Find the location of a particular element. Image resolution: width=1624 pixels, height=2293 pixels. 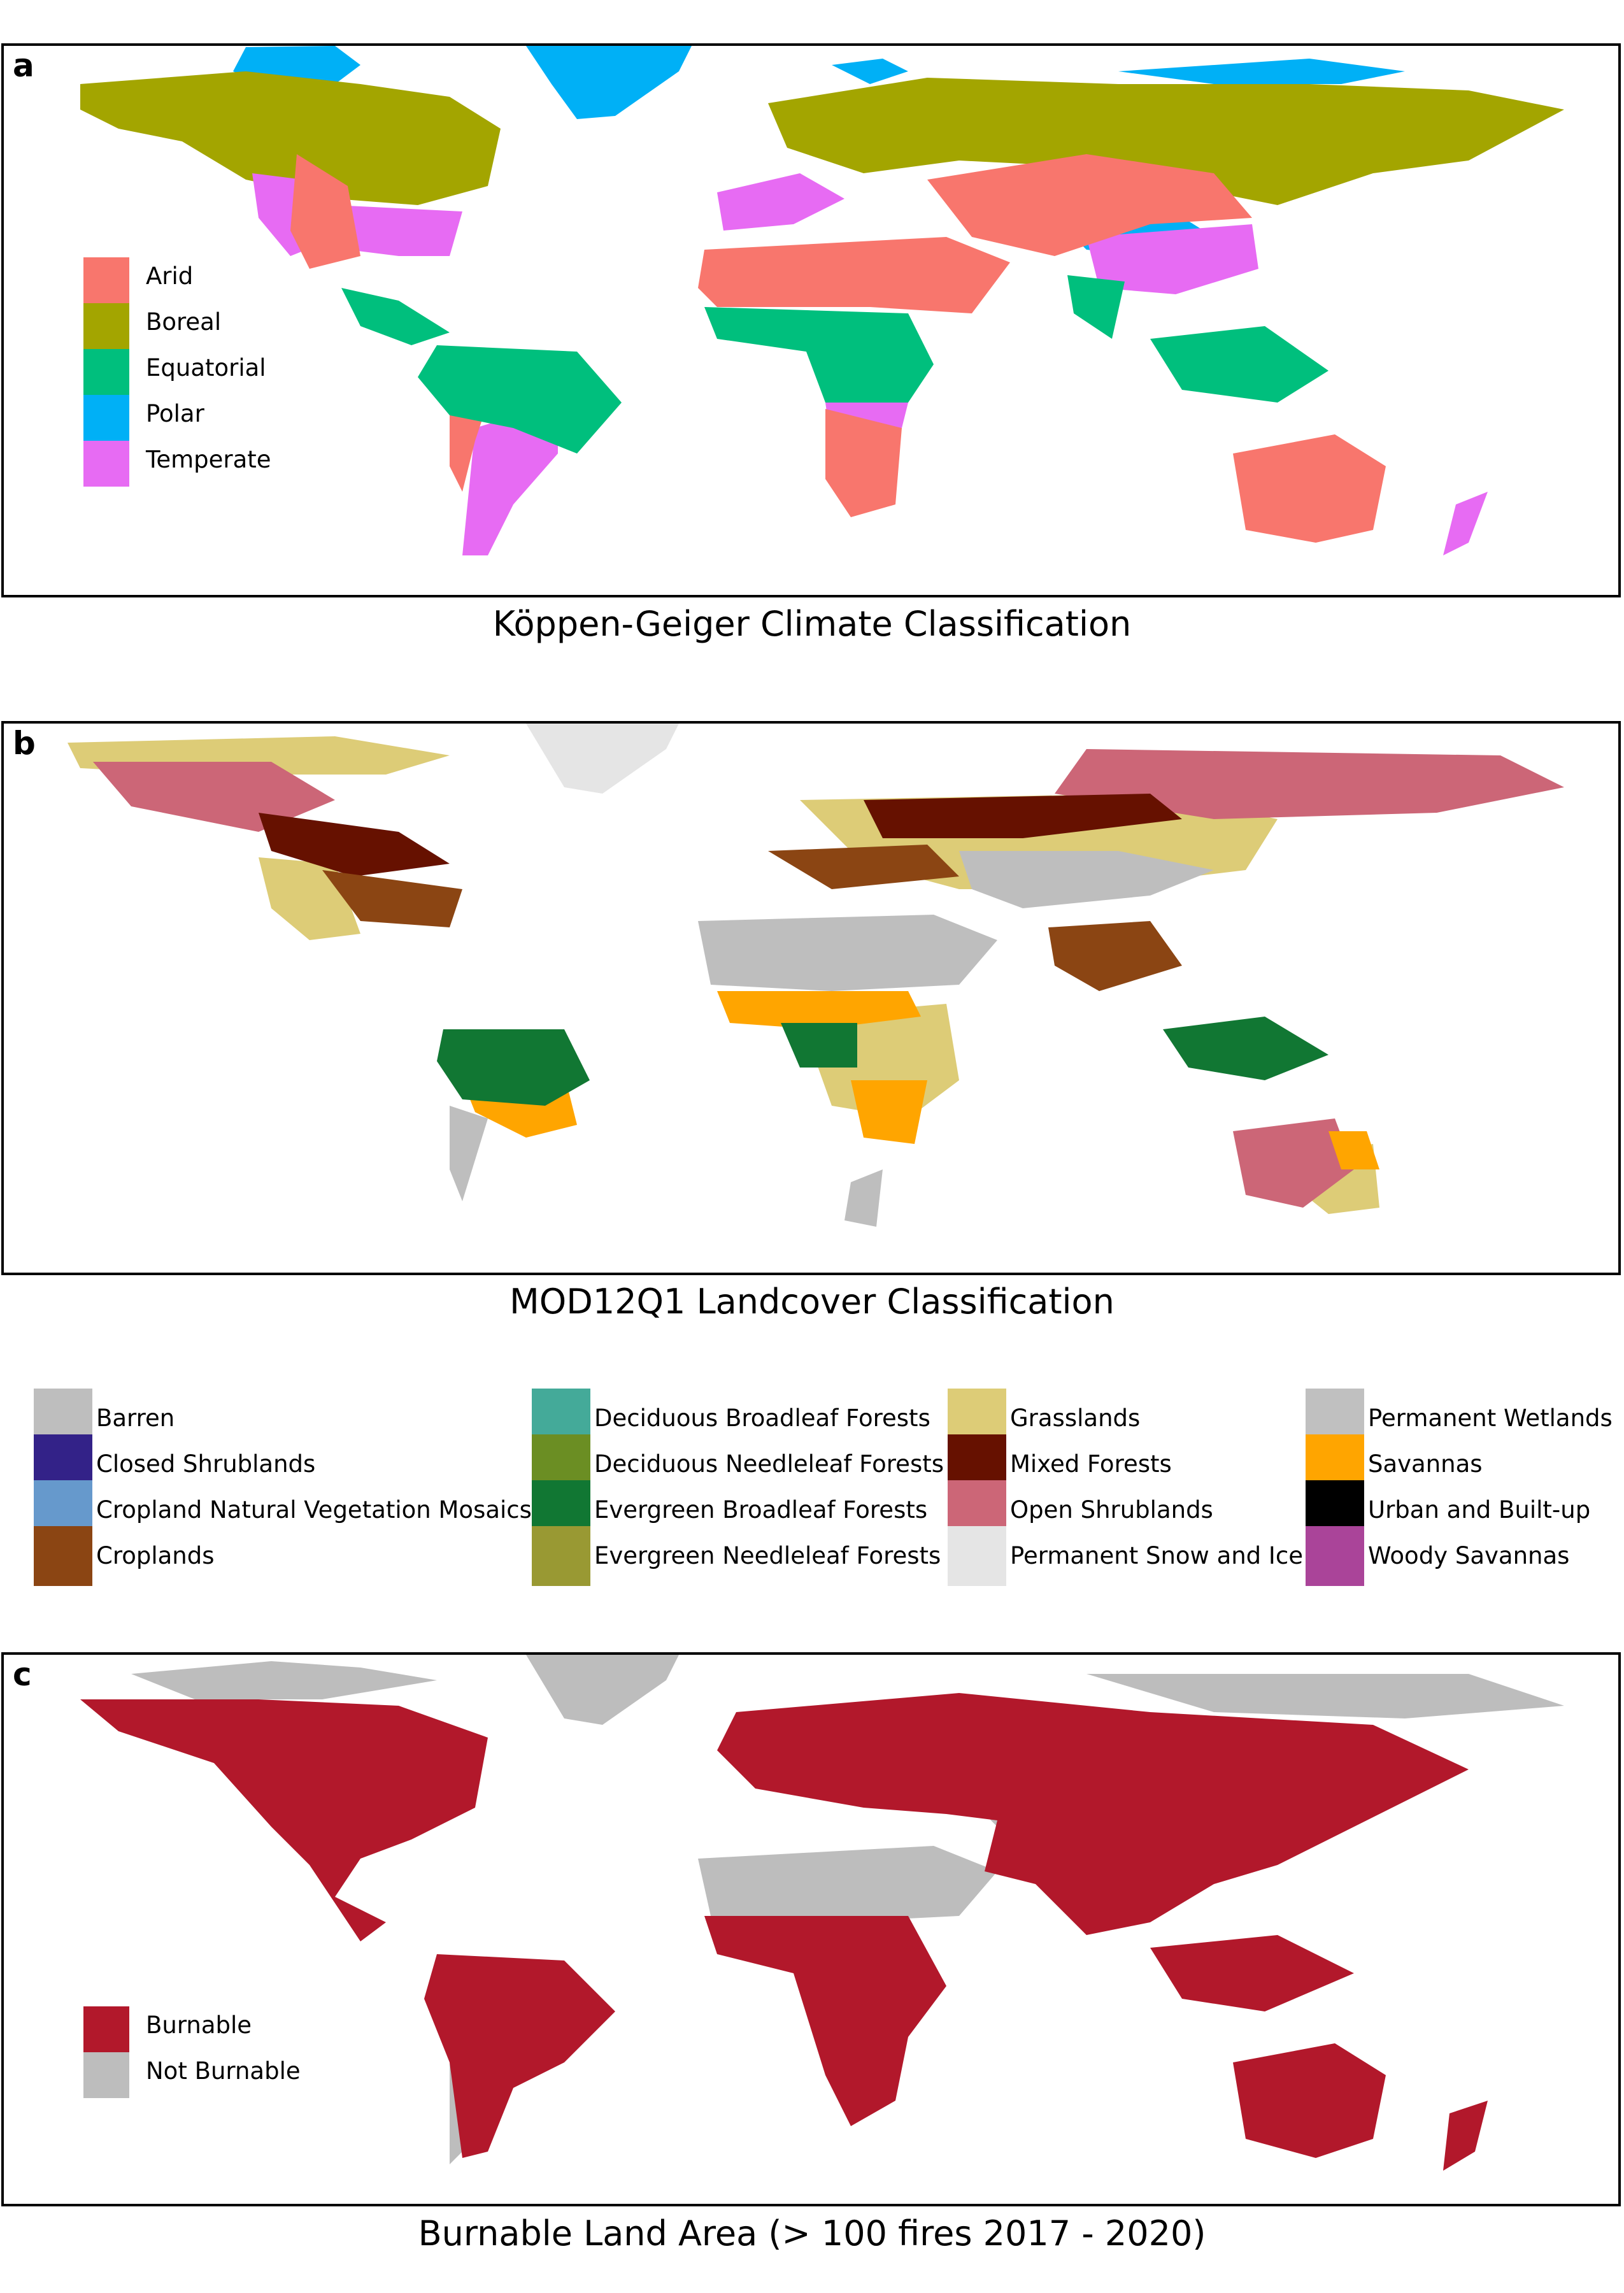

legend-label: Urban and Built-up is located at coordinates (1479, 1510).